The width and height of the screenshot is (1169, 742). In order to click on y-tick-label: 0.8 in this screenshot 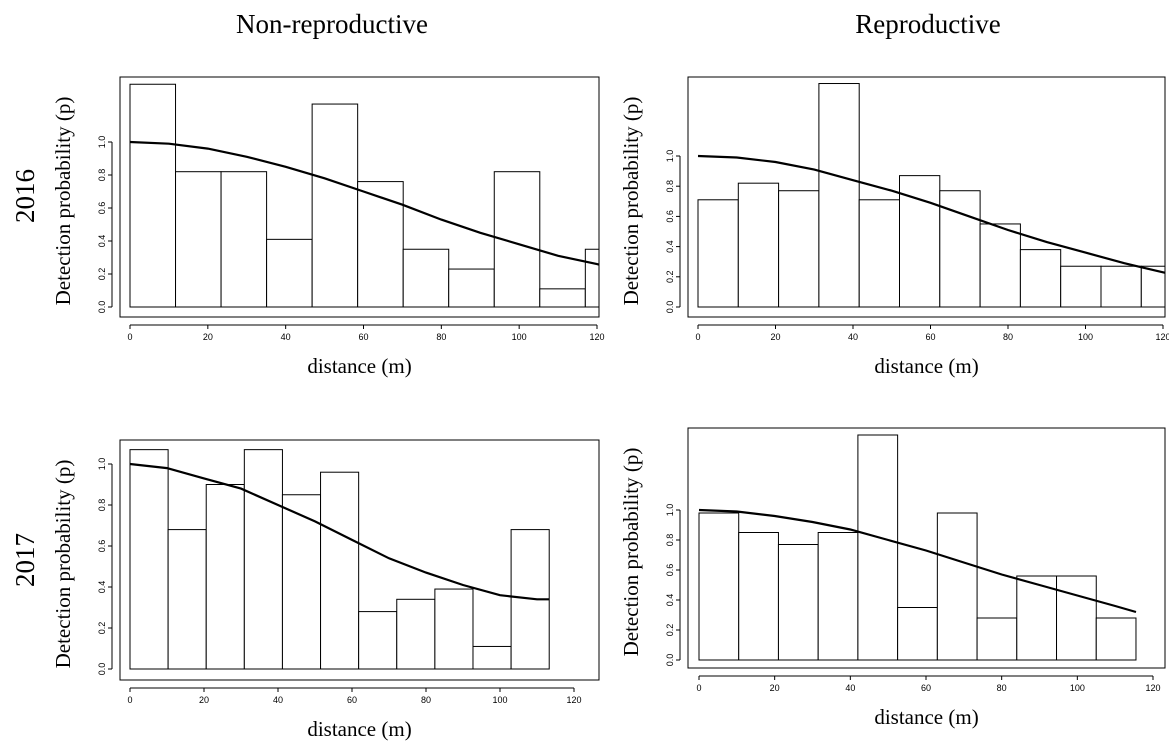, I will do `click(102, 505)`.